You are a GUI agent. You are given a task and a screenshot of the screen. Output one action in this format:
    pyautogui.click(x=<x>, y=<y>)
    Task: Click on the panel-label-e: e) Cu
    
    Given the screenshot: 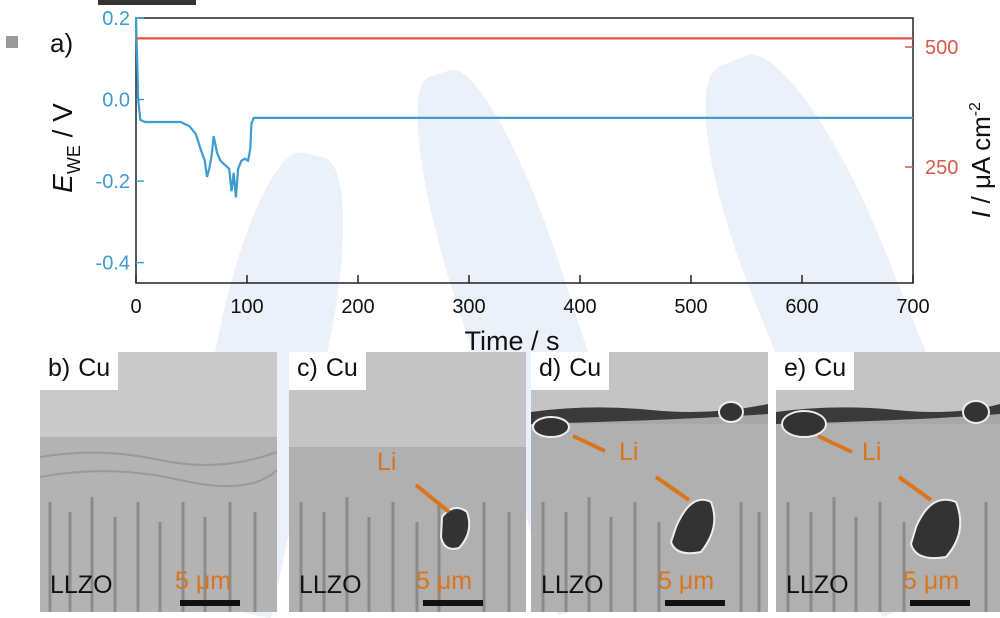 What is the action you would take?
    pyautogui.click(x=815, y=371)
    